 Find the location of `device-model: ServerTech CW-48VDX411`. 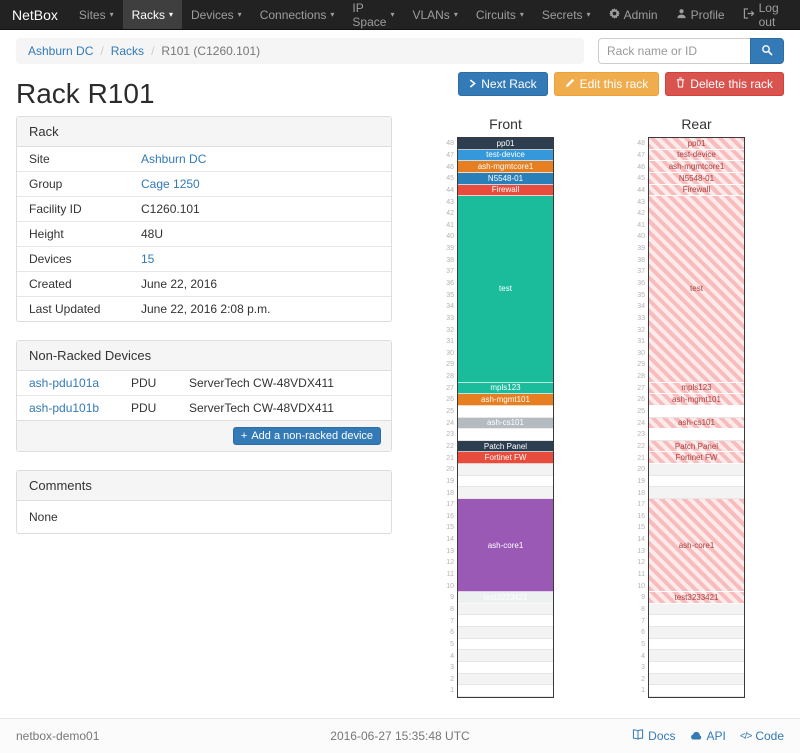

device-model: ServerTech CW-48VDX411 is located at coordinates (261, 383).